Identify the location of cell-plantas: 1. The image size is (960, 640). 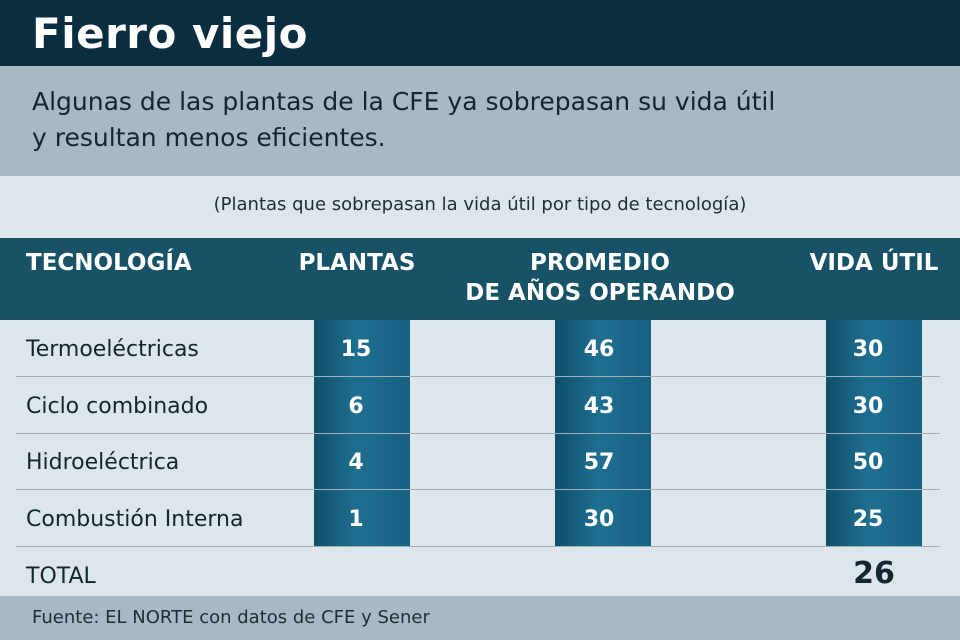
(356, 519).